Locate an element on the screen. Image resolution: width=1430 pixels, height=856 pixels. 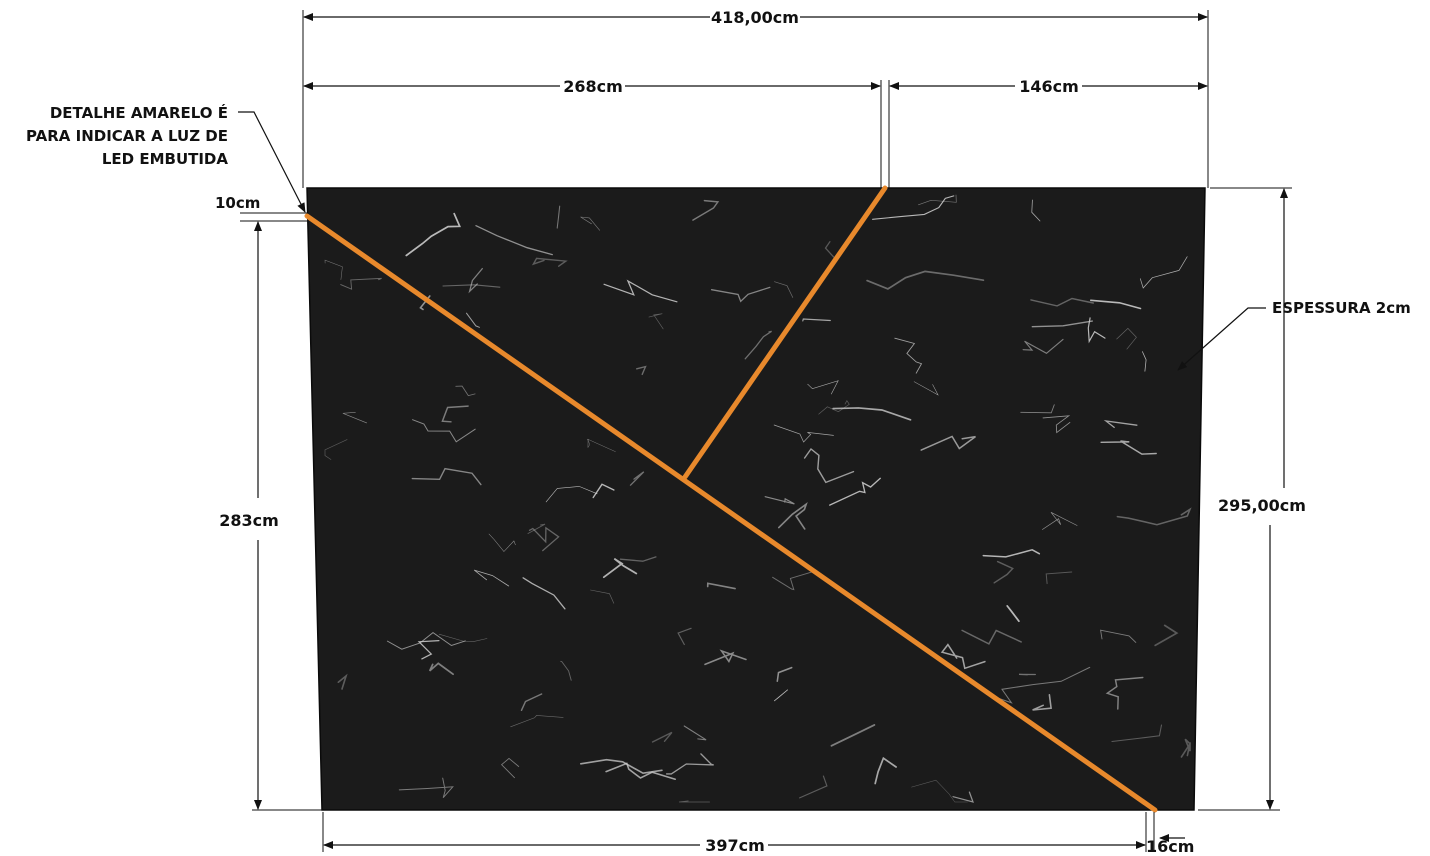
thickness-note: ESPESSURA 2cm is located at coordinates (1294, 335).